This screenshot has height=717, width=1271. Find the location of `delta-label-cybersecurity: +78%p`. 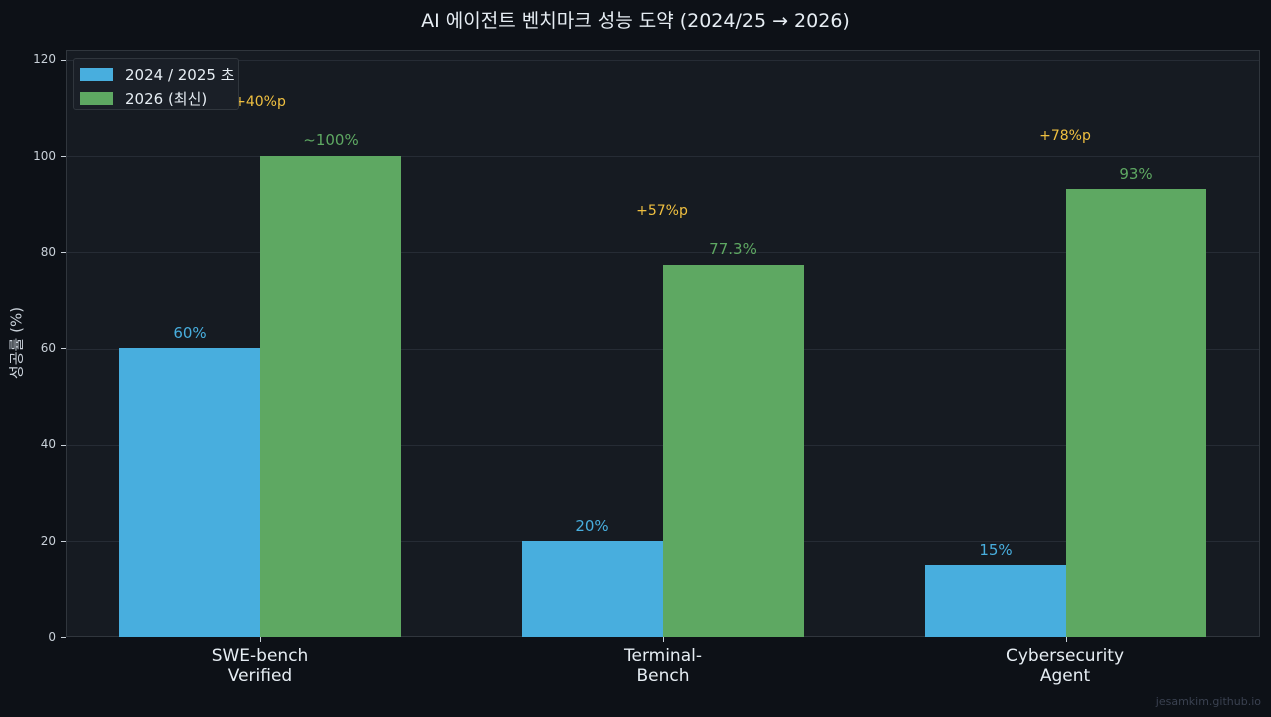

delta-label-cybersecurity: +78%p is located at coordinates (1065, 136).